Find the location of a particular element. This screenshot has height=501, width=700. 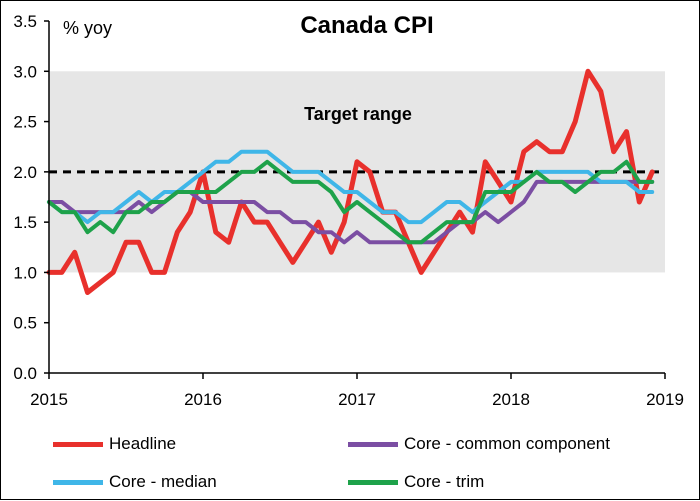

y-tick-label: 1.0 is located at coordinates (25, 272).